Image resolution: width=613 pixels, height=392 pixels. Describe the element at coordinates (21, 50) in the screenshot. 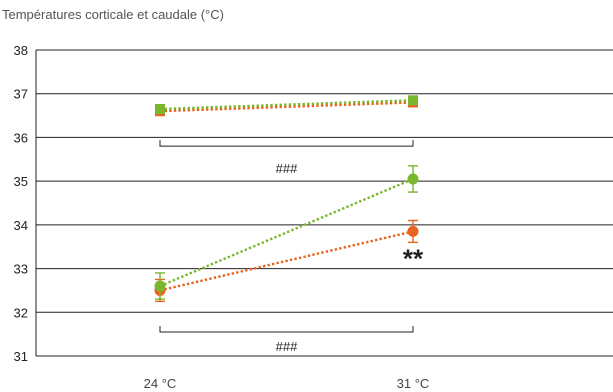

I see `y-tick-label: 38` at that location.